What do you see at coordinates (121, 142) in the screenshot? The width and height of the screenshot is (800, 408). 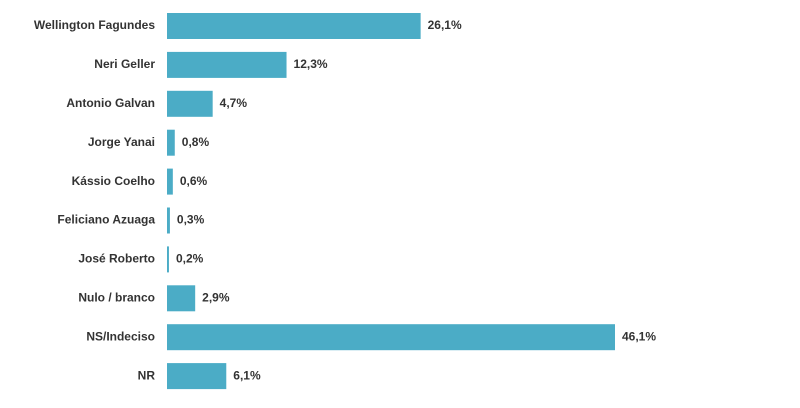 I see `category-label: Jorge Yanai` at bounding box center [121, 142].